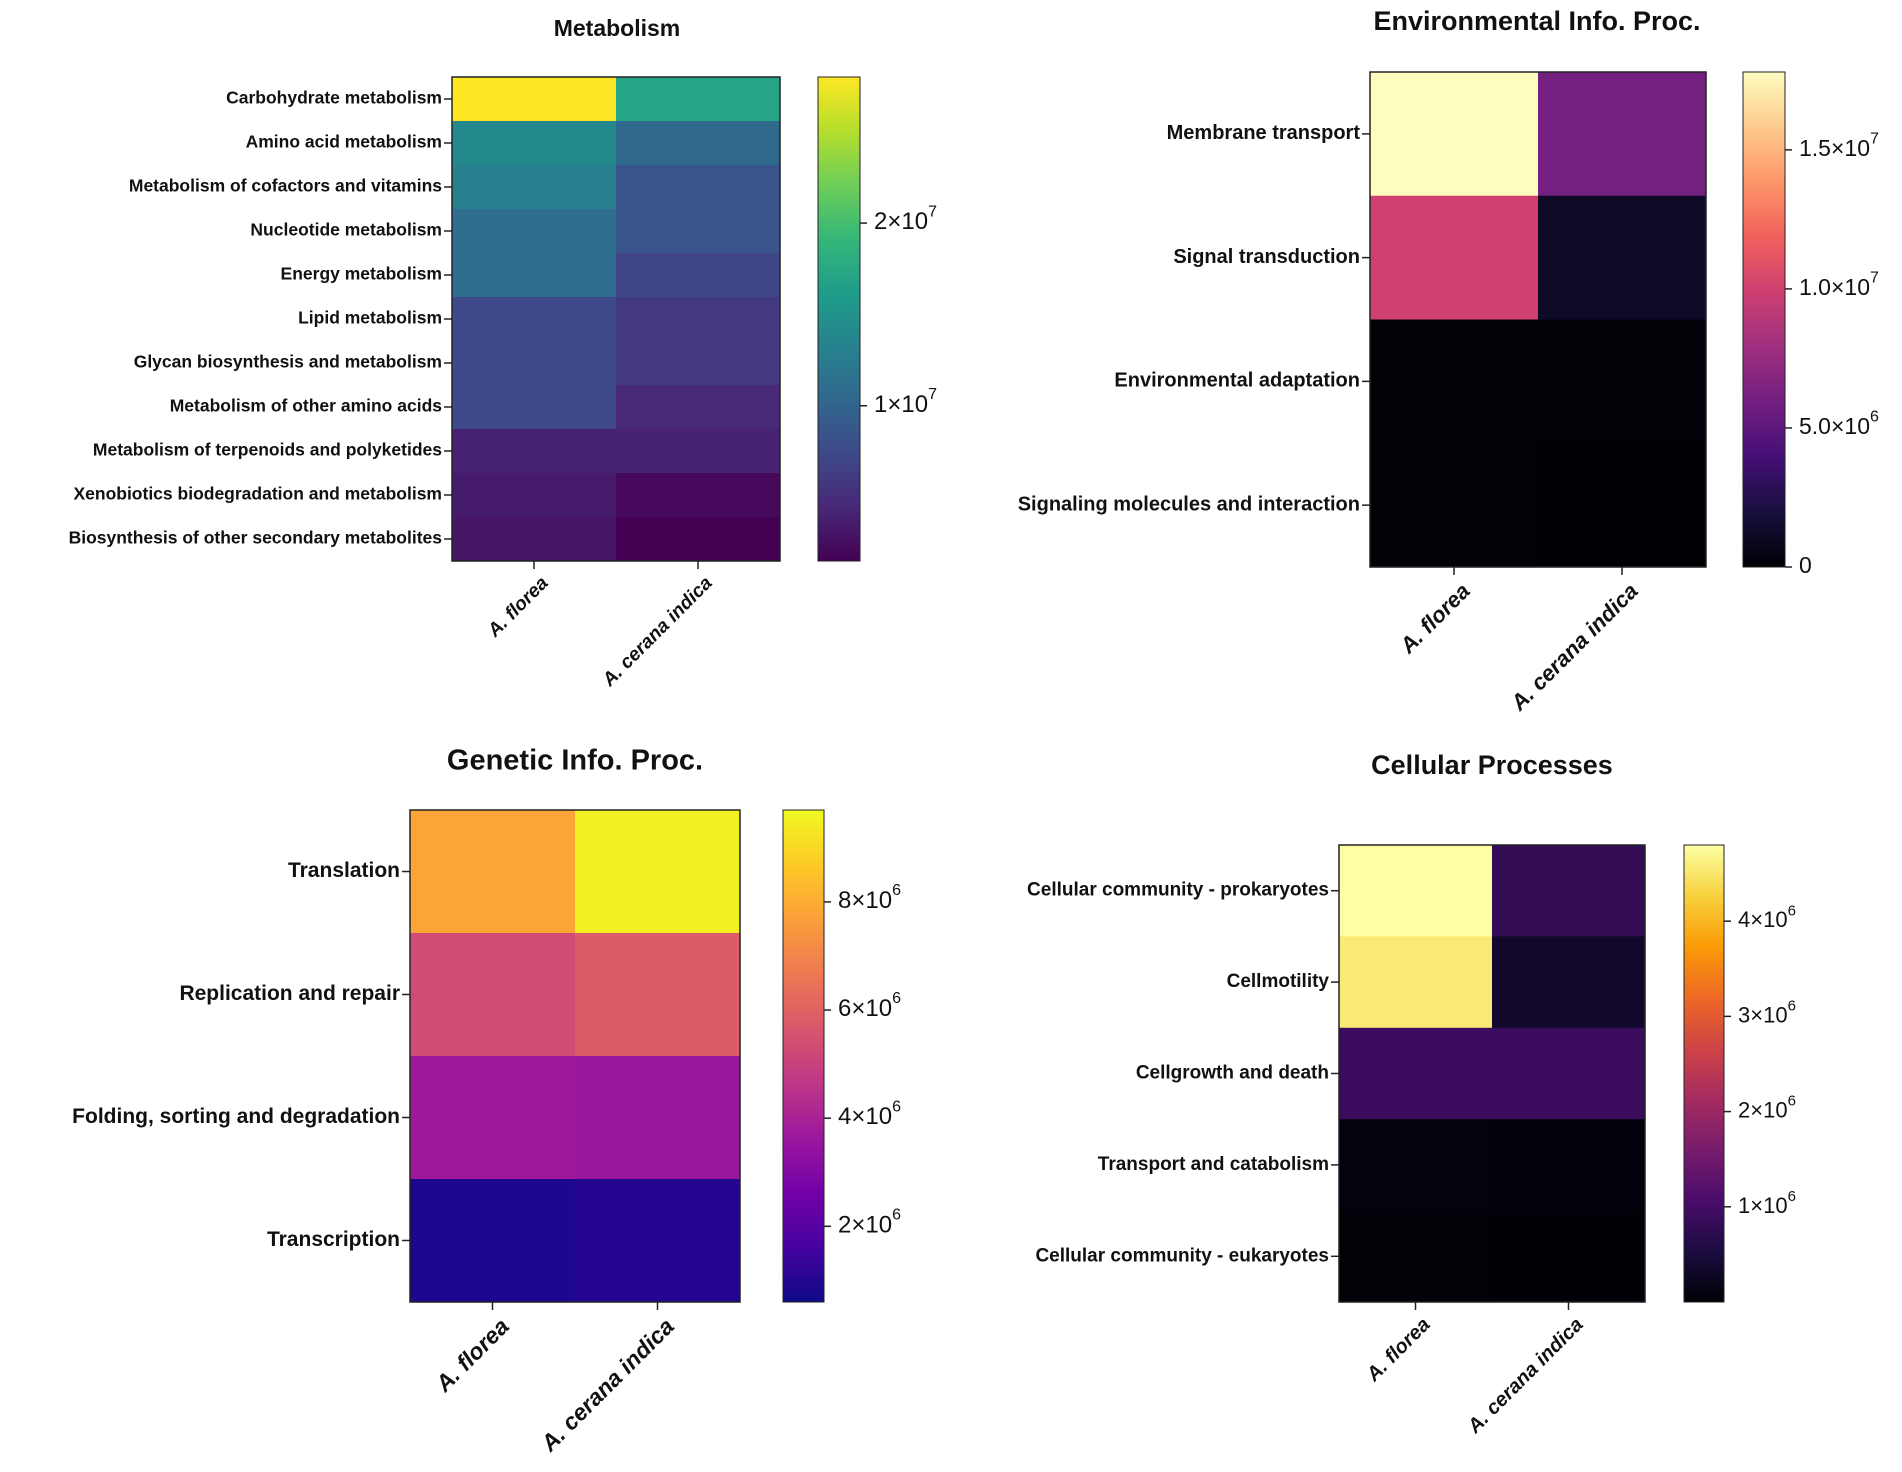 The width and height of the screenshot is (1902, 1472). Describe the element at coordinates (333, 1239) in the screenshot. I see `row-label: Transcription` at that location.